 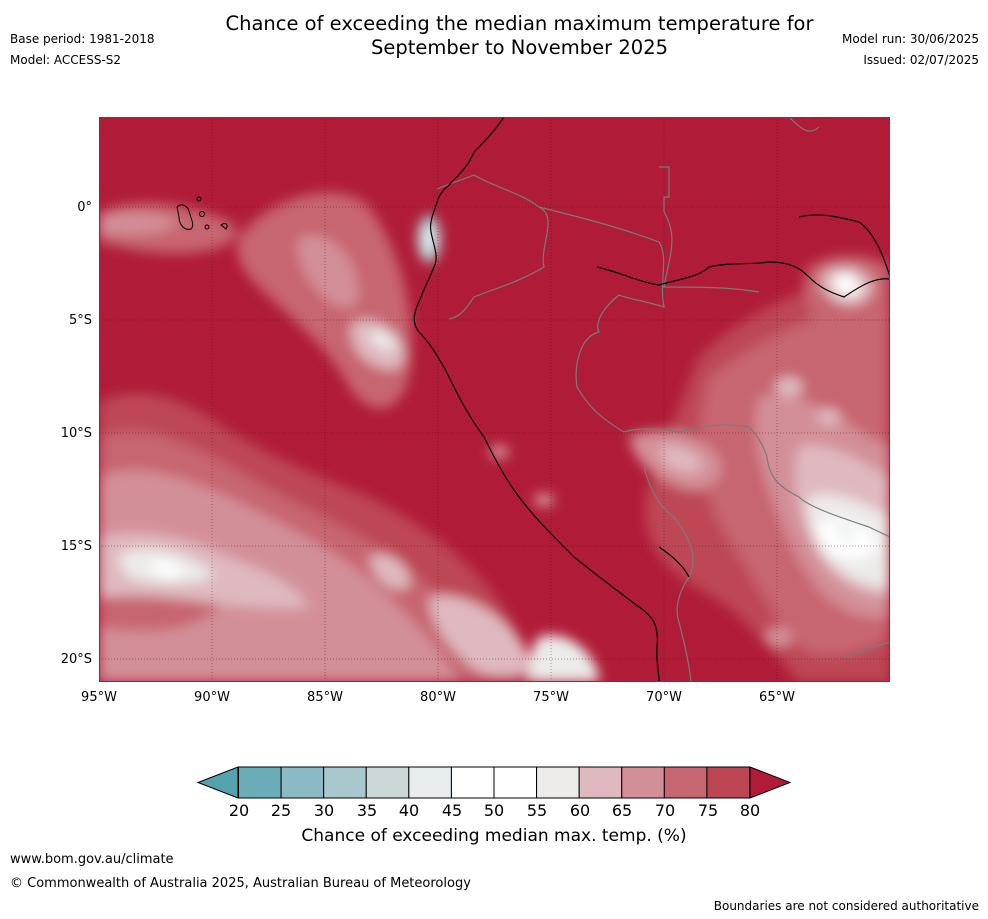 I want to click on lon-label-75w: 75°W, so click(x=551, y=697).